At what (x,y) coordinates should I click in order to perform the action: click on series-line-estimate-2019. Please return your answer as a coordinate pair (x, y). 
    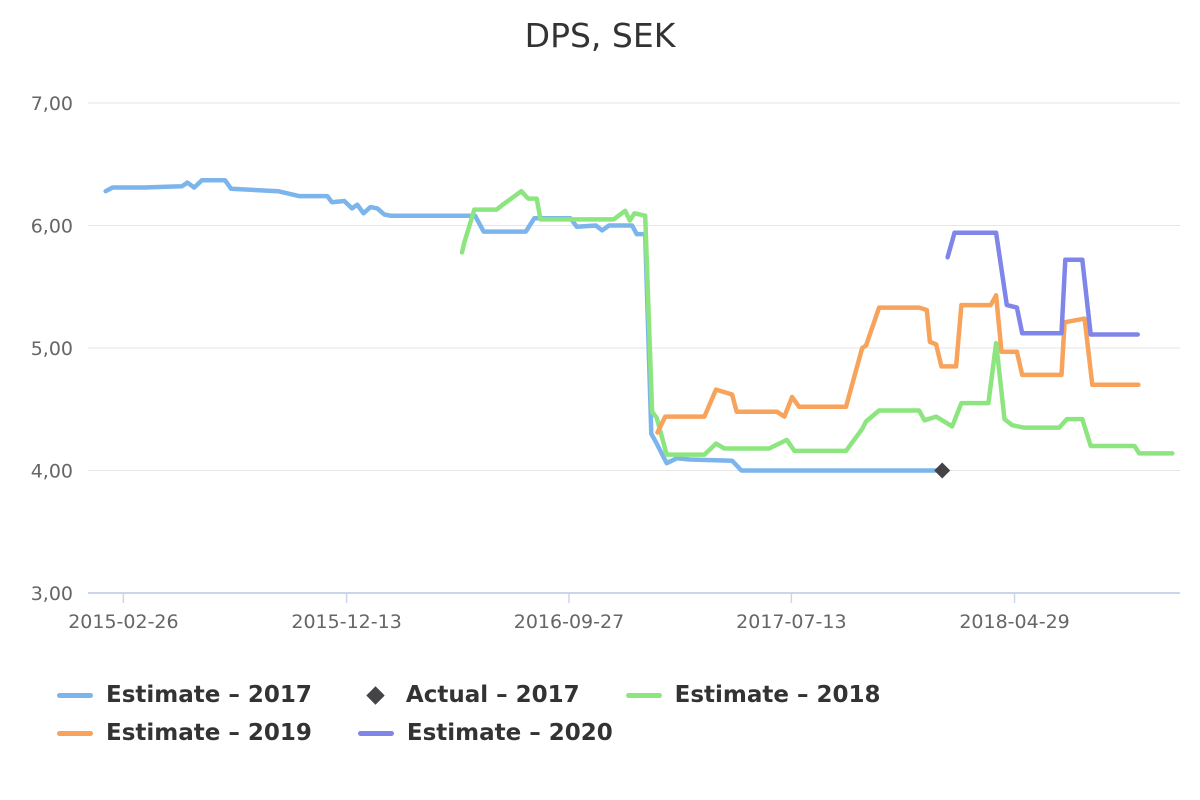
    Looking at the image, I should click on (898, 364).